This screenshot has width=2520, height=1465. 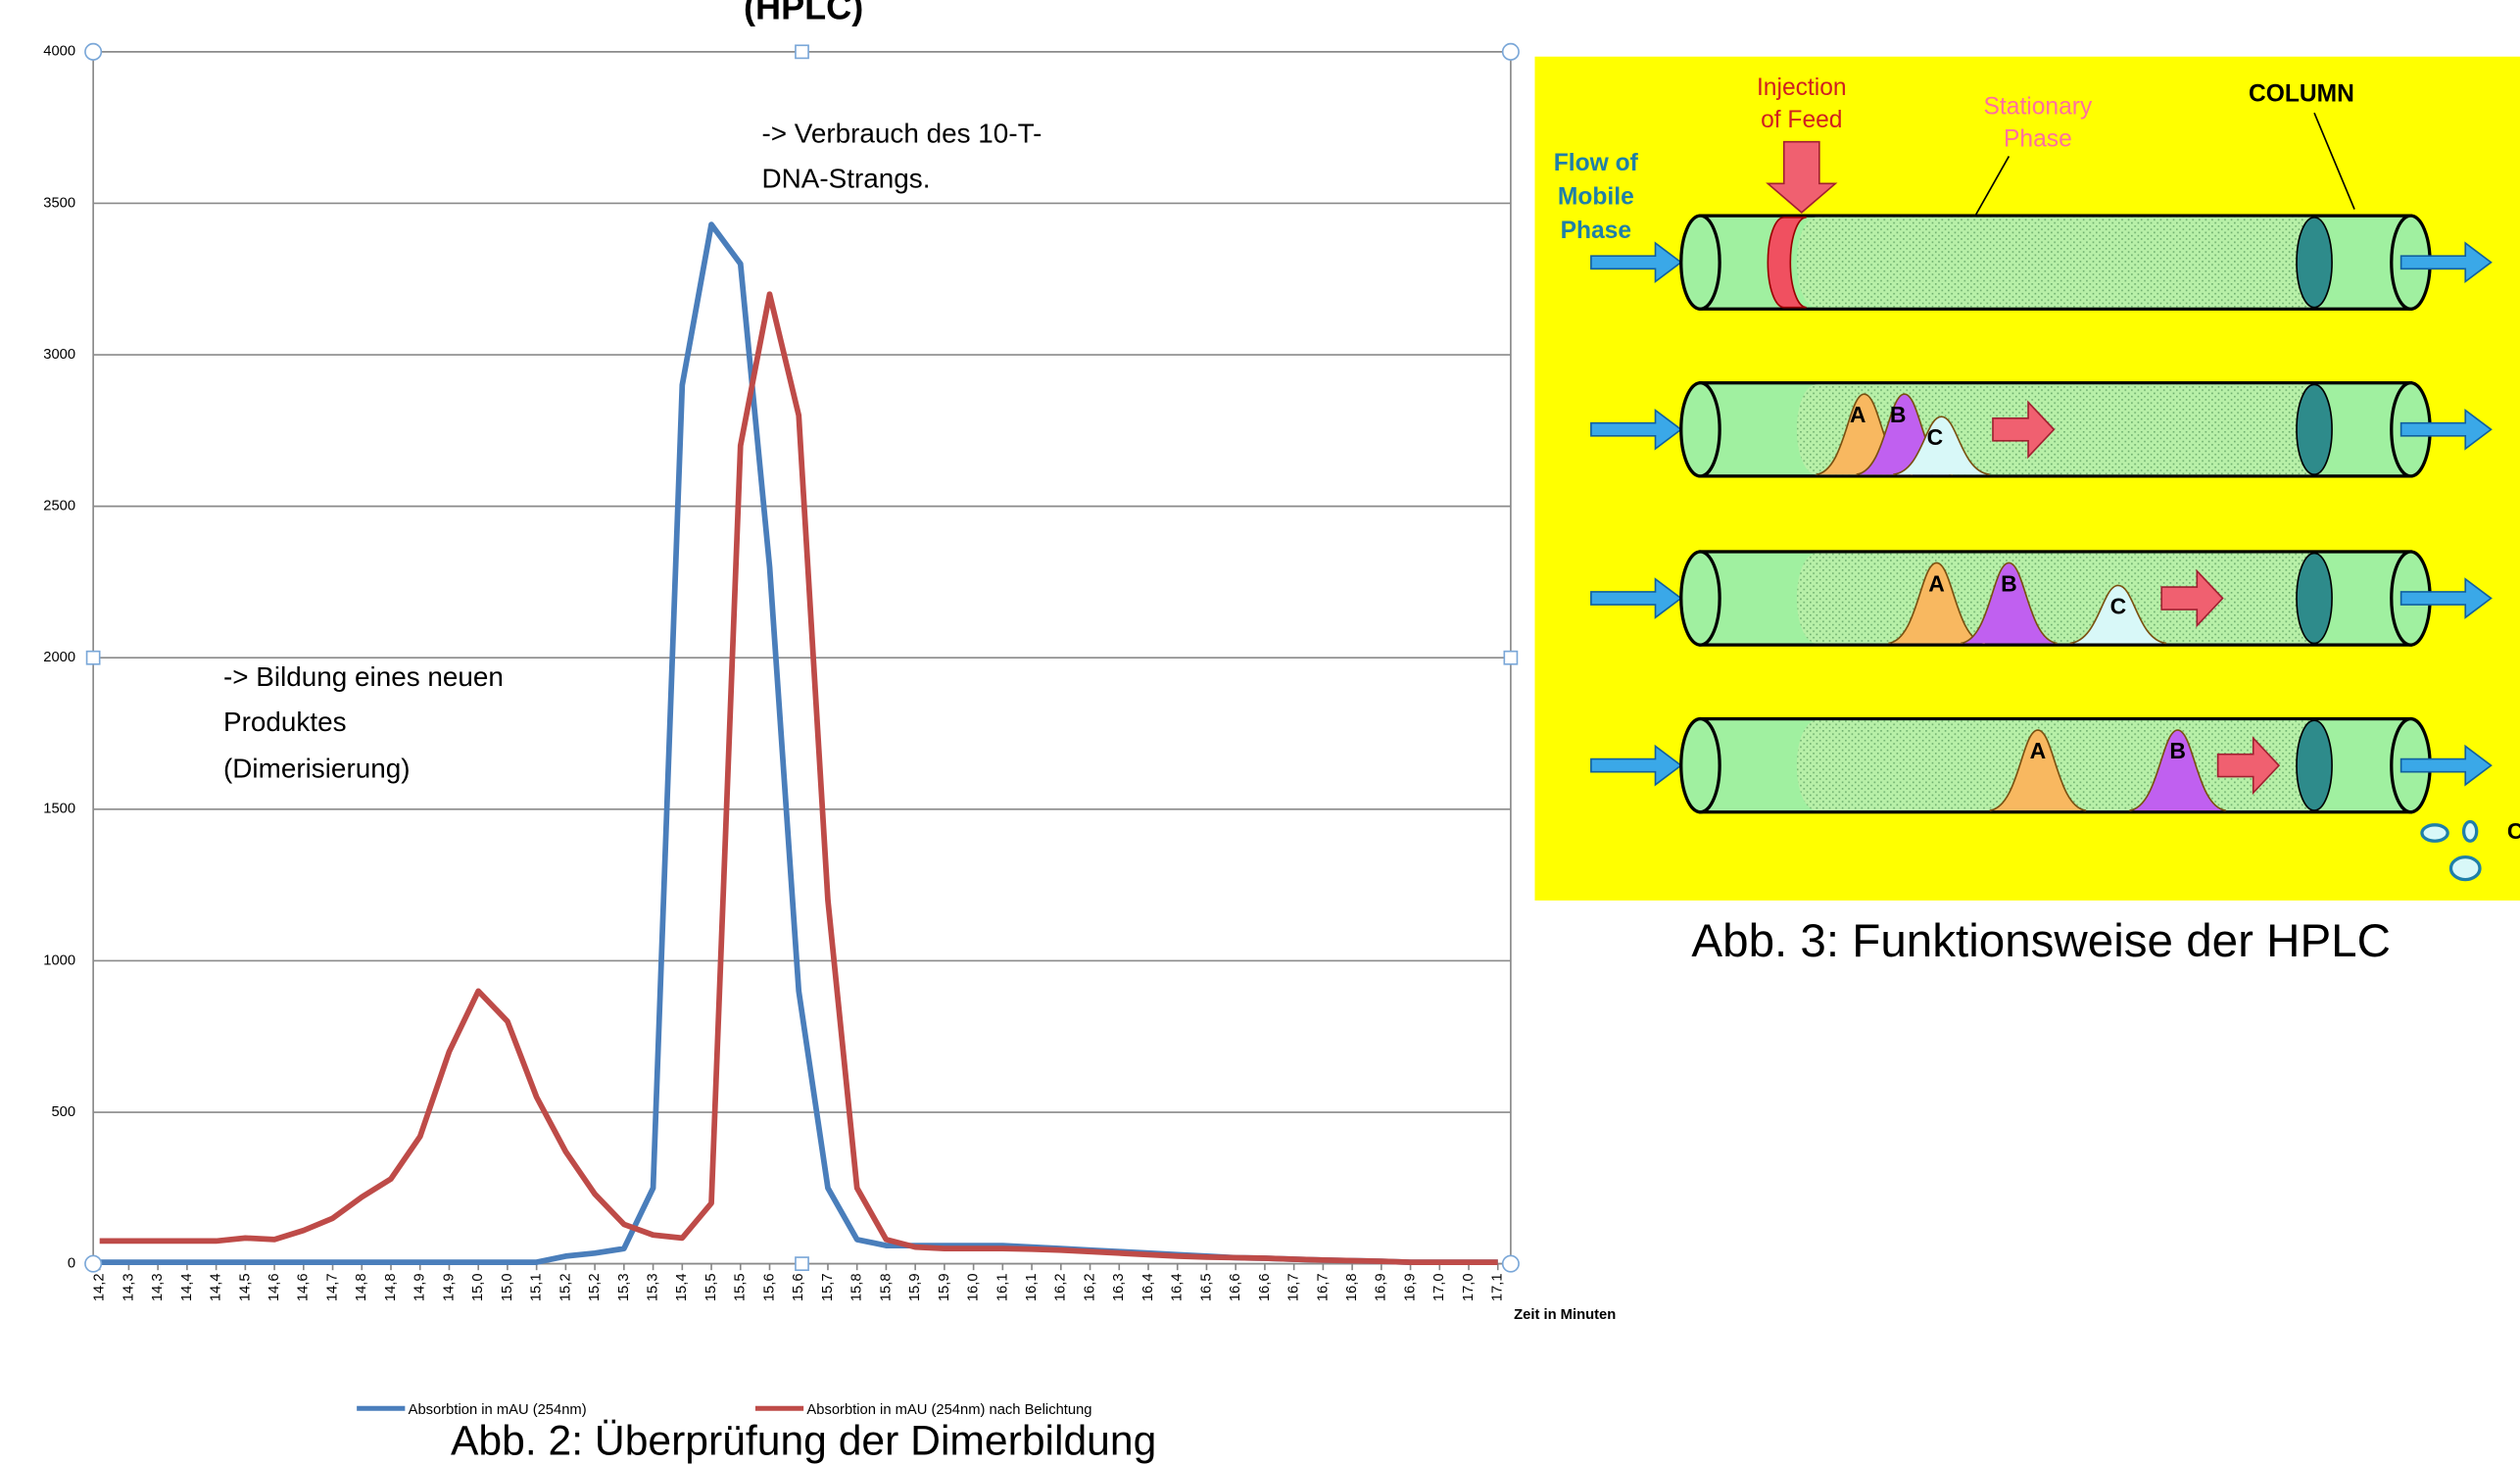 I want to click on y-tick-label: 3000, so click(x=59, y=355).